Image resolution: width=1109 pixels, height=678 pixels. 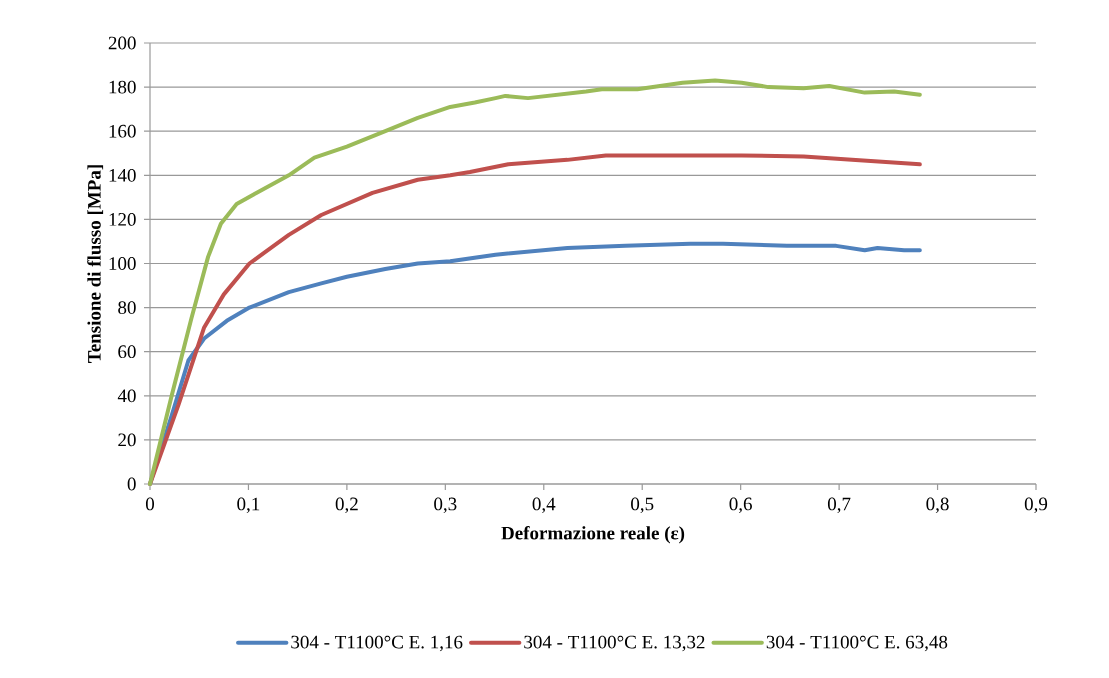 I want to click on y-axis-title: Tensione di flusso [MPa], so click(x=95, y=264).